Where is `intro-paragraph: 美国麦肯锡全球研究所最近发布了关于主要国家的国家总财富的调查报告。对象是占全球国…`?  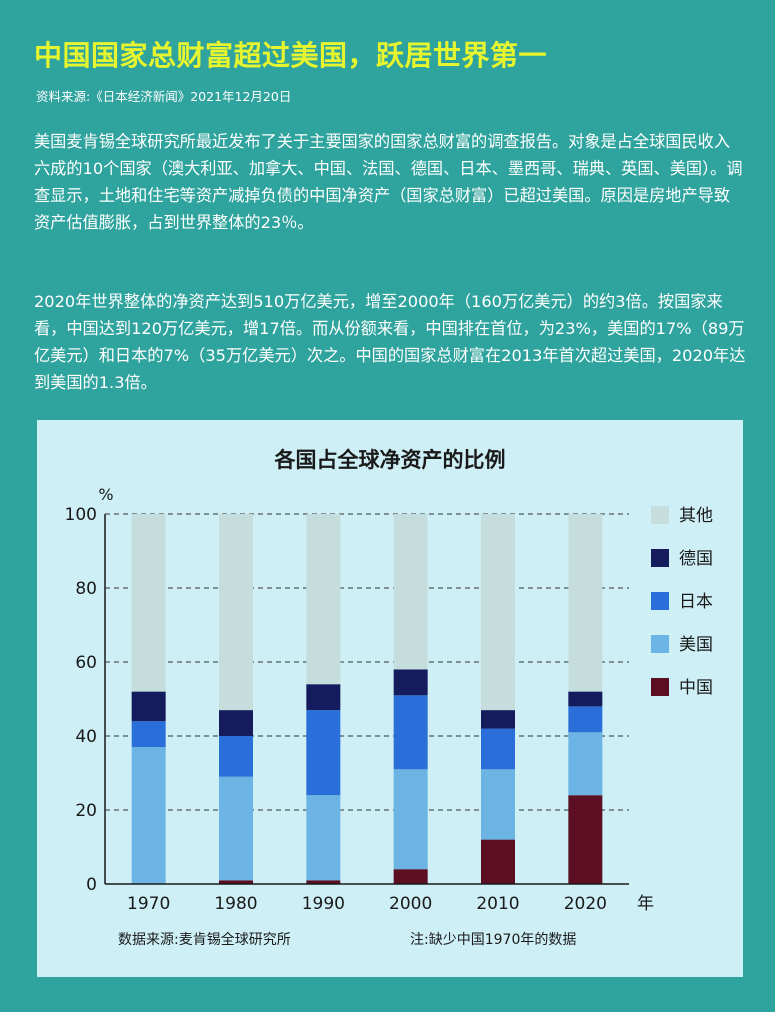 intro-paragraph: 美国麦肯锡全球研究所最近发布了关于主要国家的国家总财富的调查报告。对象是占全球国… is located at coordinates (388, 182).